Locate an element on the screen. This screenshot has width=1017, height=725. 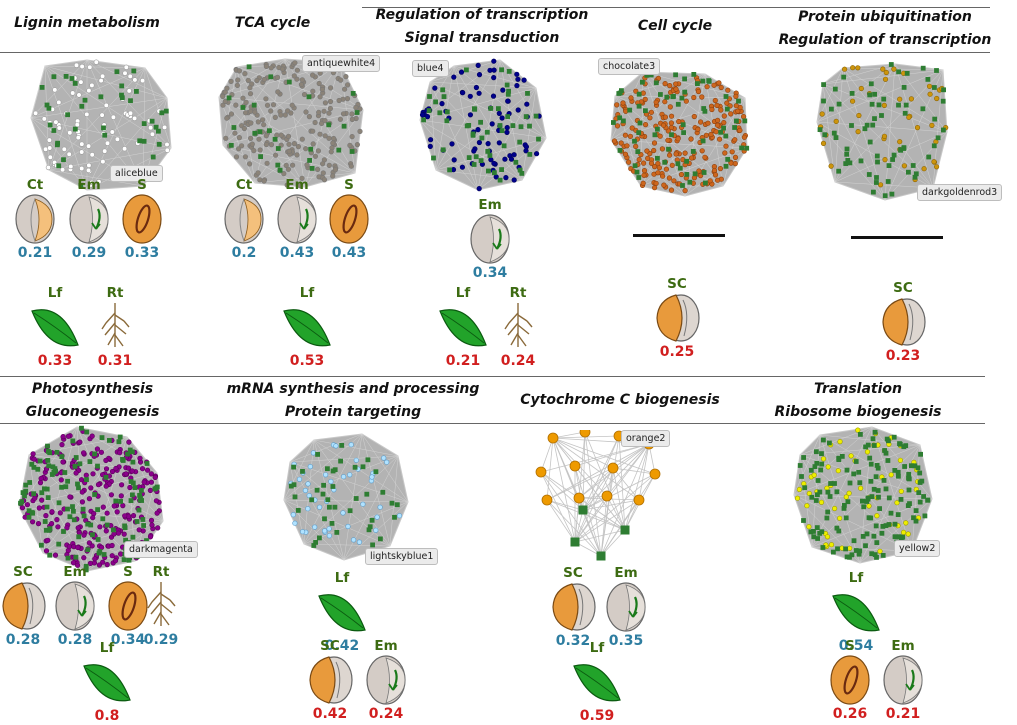
tissue-seedcoat: SC 0.23 is located at coordinates (903, 322).